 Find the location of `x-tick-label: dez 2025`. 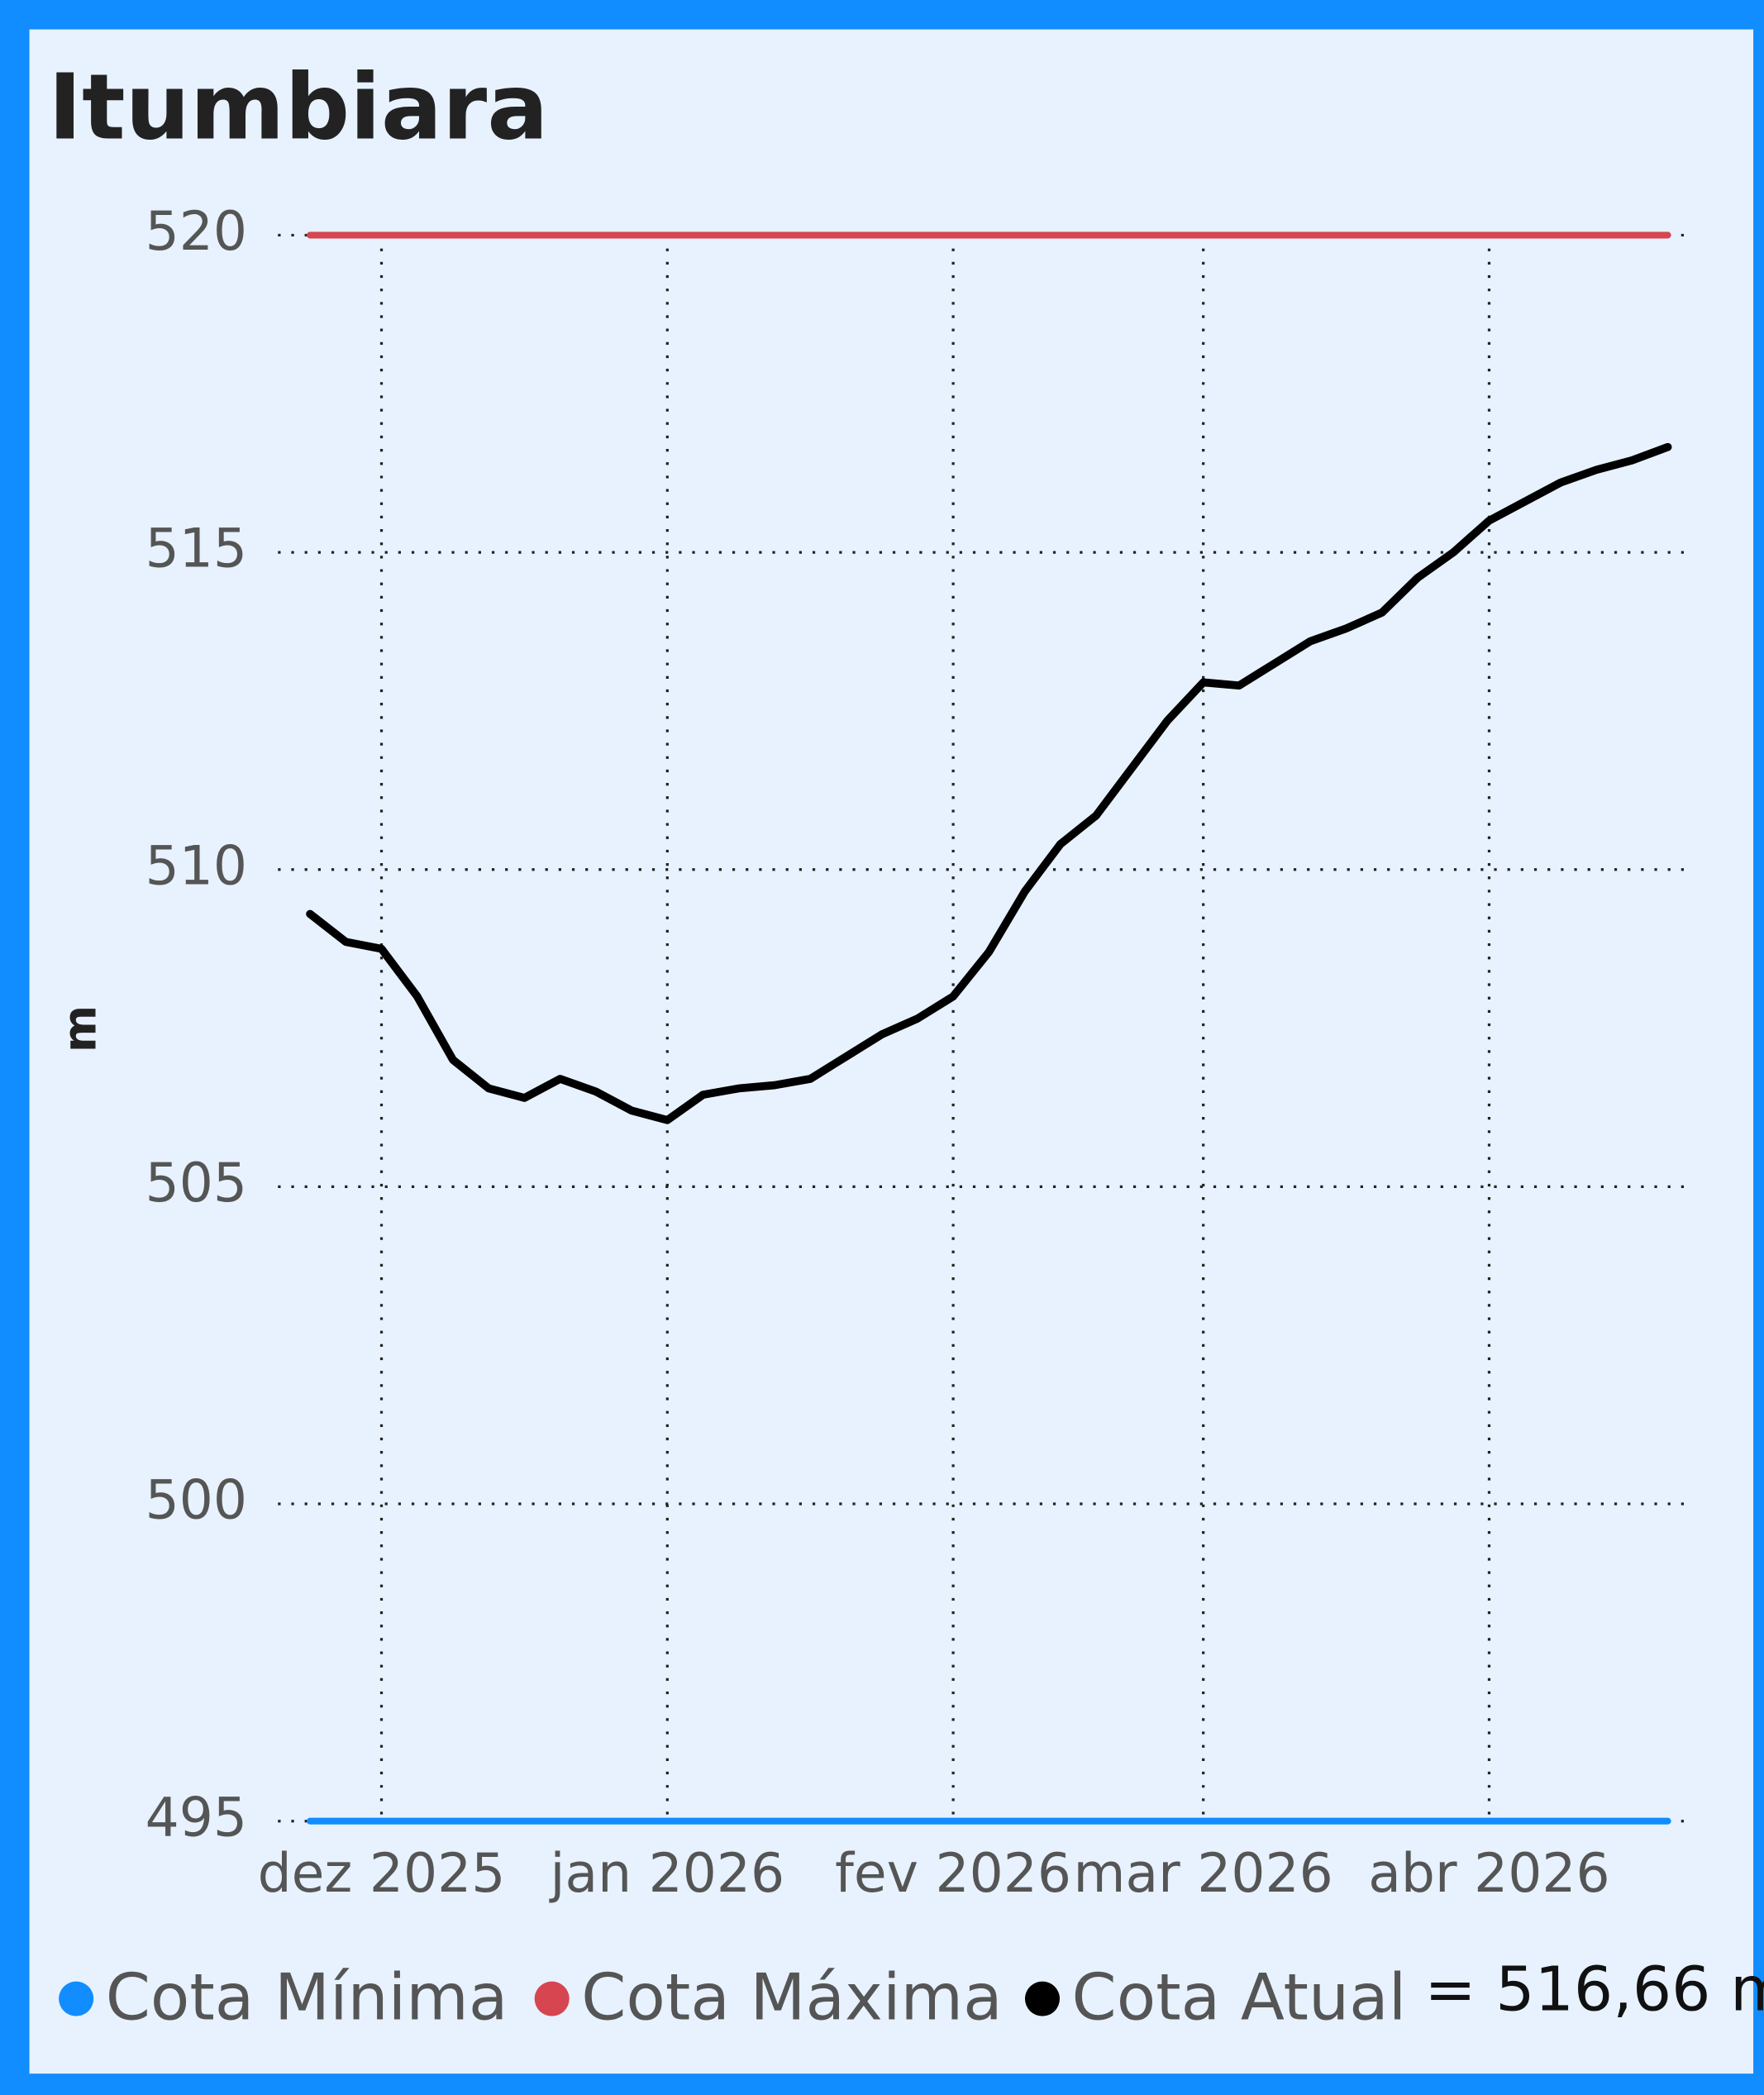

x-tick-label: dez 2025 is located at coordinates (382, 1874).